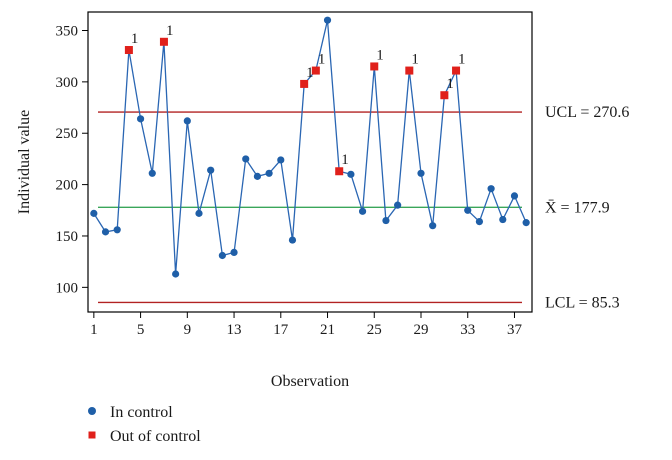 The height and width of the screenshot is (460, 672). What do you see at coordinates (141, 412) in the screenshot?
I see `legend-in-control-label: In control` at bounding box center [141, 412].